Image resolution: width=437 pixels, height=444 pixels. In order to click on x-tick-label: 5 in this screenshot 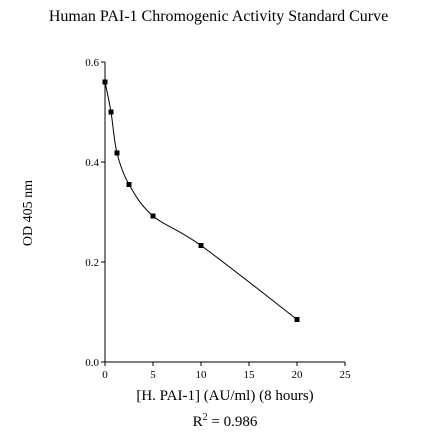, I will do `click(153, 375)`.